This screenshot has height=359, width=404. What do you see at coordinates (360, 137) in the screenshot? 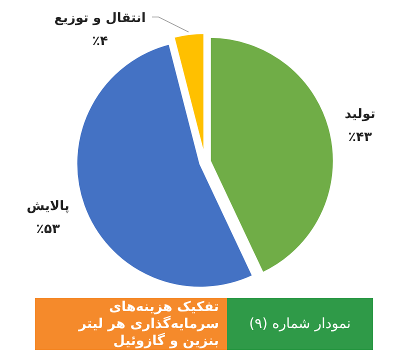
I see `data-label: ٪۴۳` at bounding box center [360, 137].